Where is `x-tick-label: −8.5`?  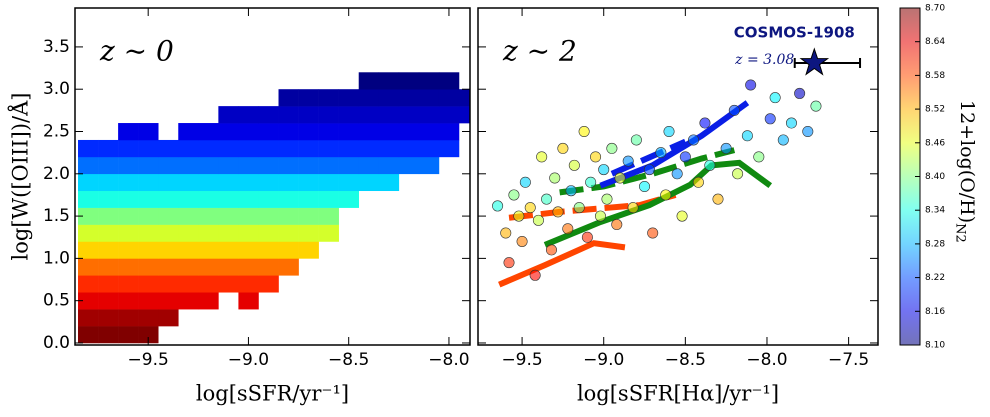
x-tick-label: −8.5 is located at coordinates (348, 360).